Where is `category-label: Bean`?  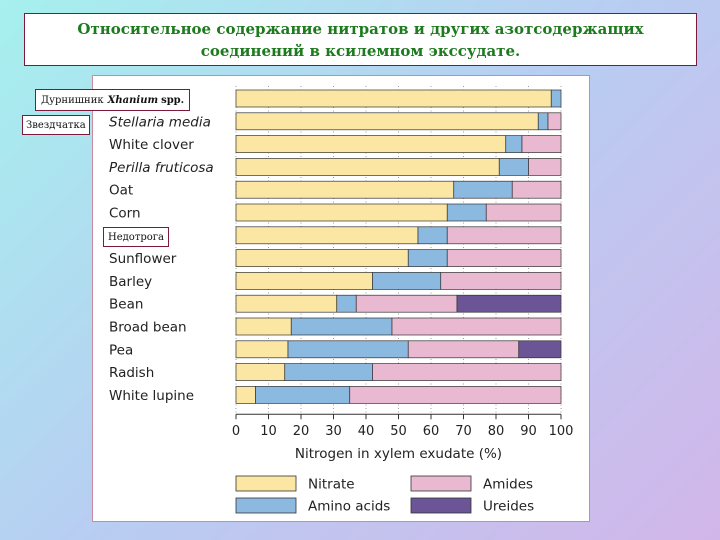
category-label: Bean is located at coordinates (126, 305).